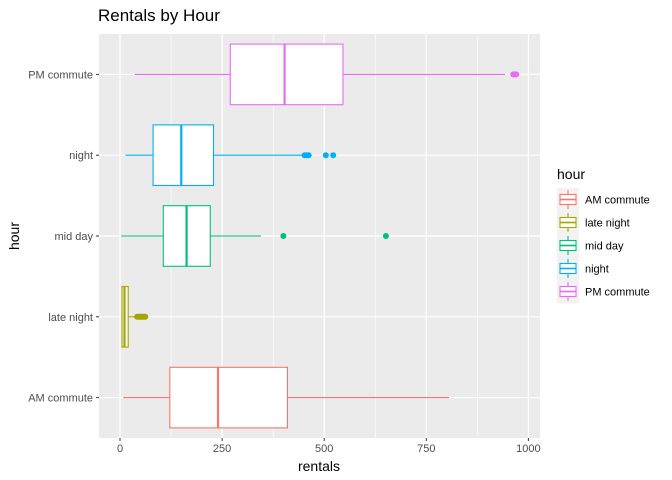 This screenshot has height=480, width=672. What do you see at coordinates (231, 155) in the screenshot?
I see `box-night` at bounding box center [231, 155].